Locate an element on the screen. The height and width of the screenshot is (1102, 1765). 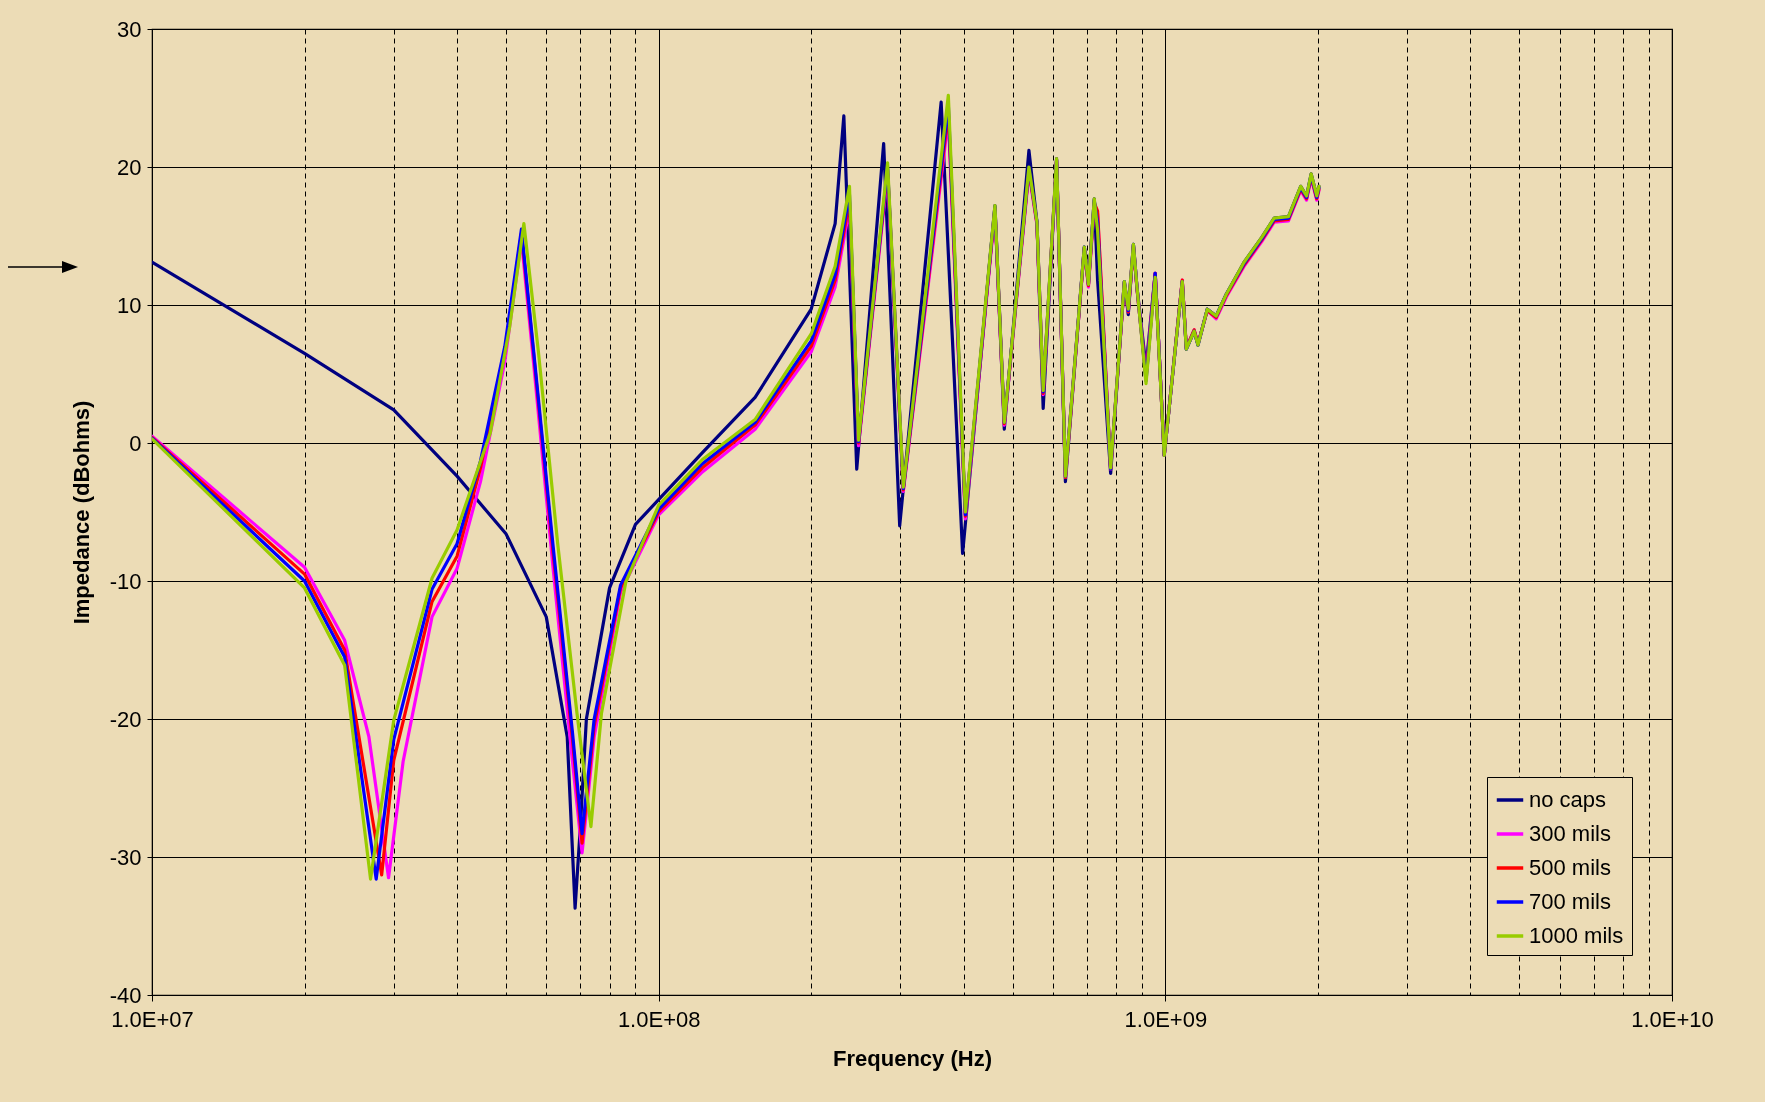
x-tick-label: 1.0E+09 is located at coordinates (1166, 1019).